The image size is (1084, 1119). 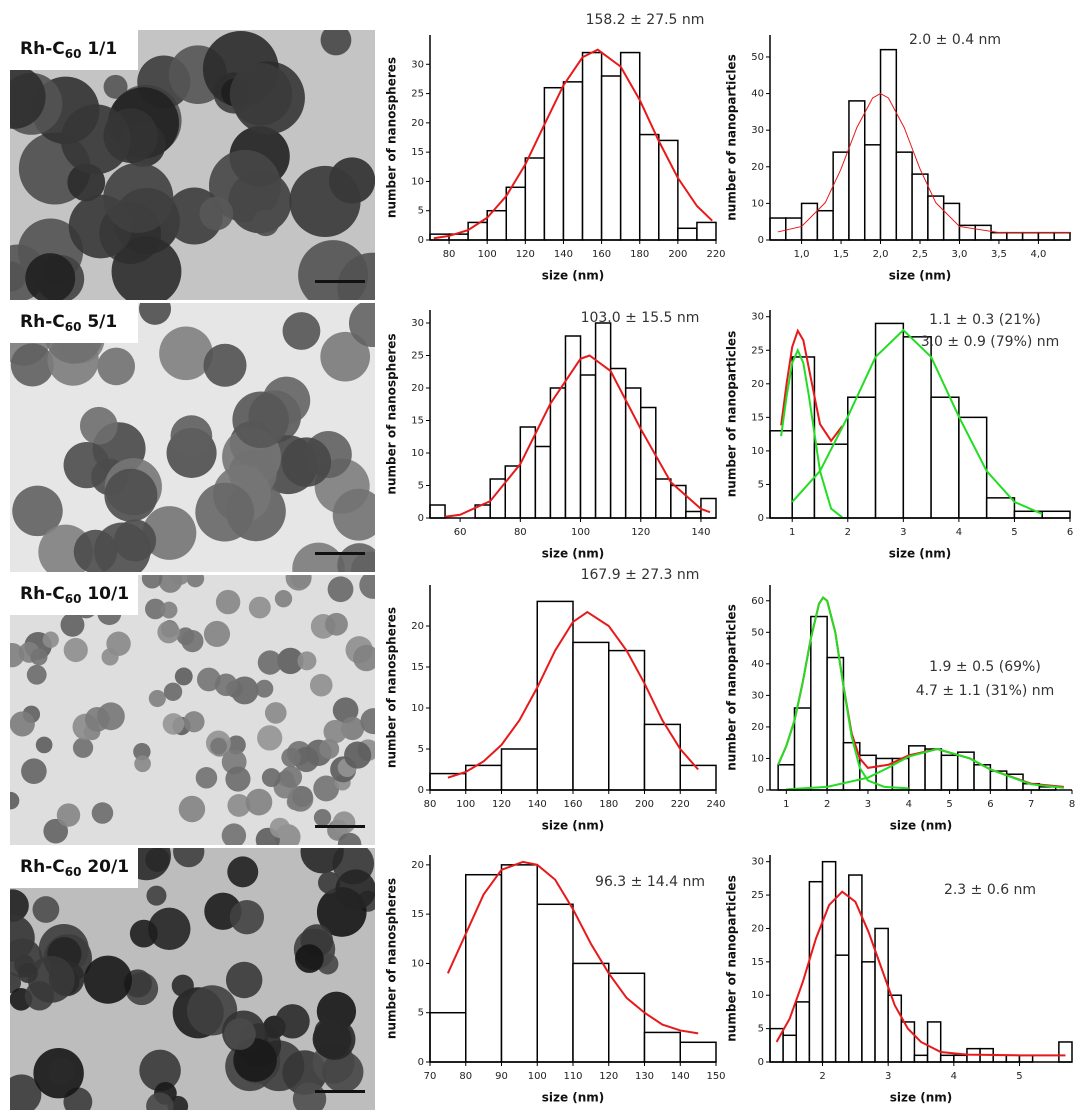 What do you see at coordinates (761, 1029) in the screenshot?
I see `y-tick-label: 5` at bounding box center [761, 1029].